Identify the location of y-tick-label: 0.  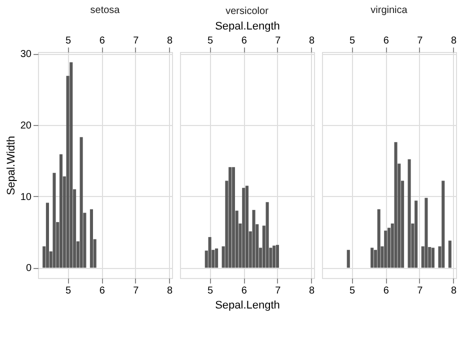
(29, 268).